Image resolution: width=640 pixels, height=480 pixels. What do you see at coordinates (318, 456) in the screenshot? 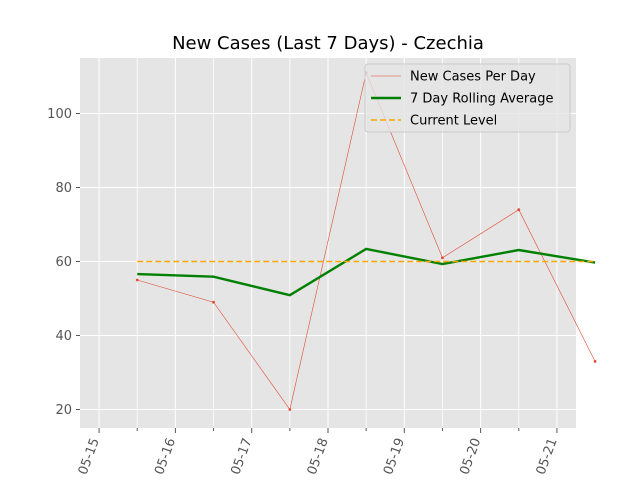
I see `x-tick-label: 05-18` at bounding box center [318, 456].